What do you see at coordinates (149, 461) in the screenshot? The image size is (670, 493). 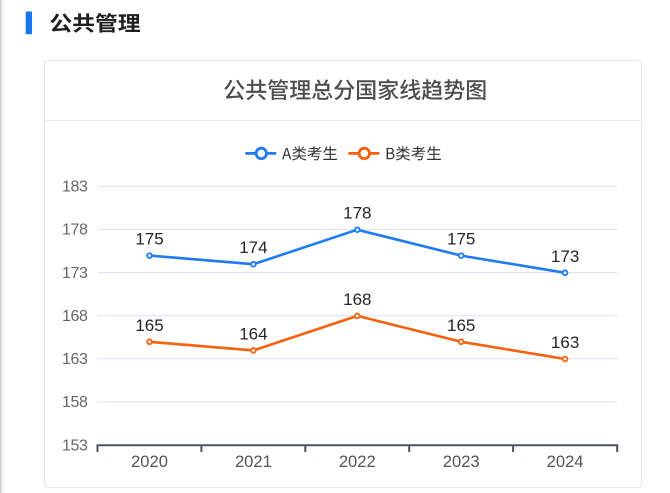 I see `svg-text: 2020` at bounding box center [149, 461].